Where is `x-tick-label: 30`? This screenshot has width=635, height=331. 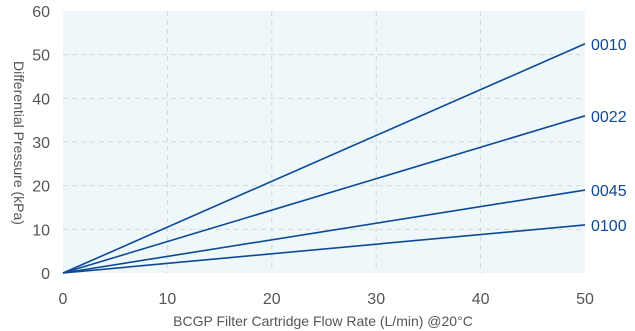 x-tick-label: 30 is located at coordinates (376, 299).